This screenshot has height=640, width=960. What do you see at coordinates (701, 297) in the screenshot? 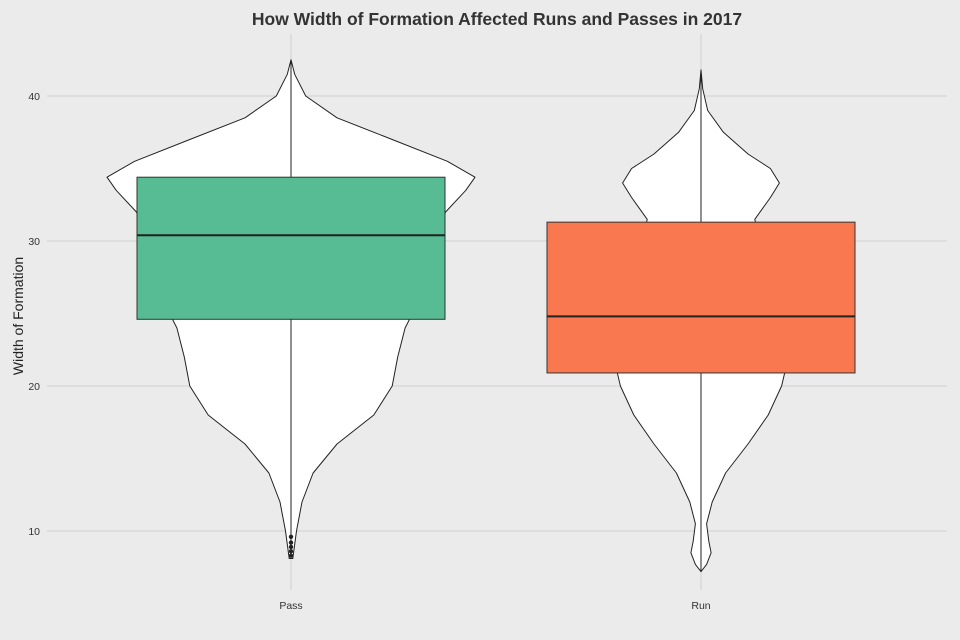
I see `box-run` at bounding box center [701, 297].